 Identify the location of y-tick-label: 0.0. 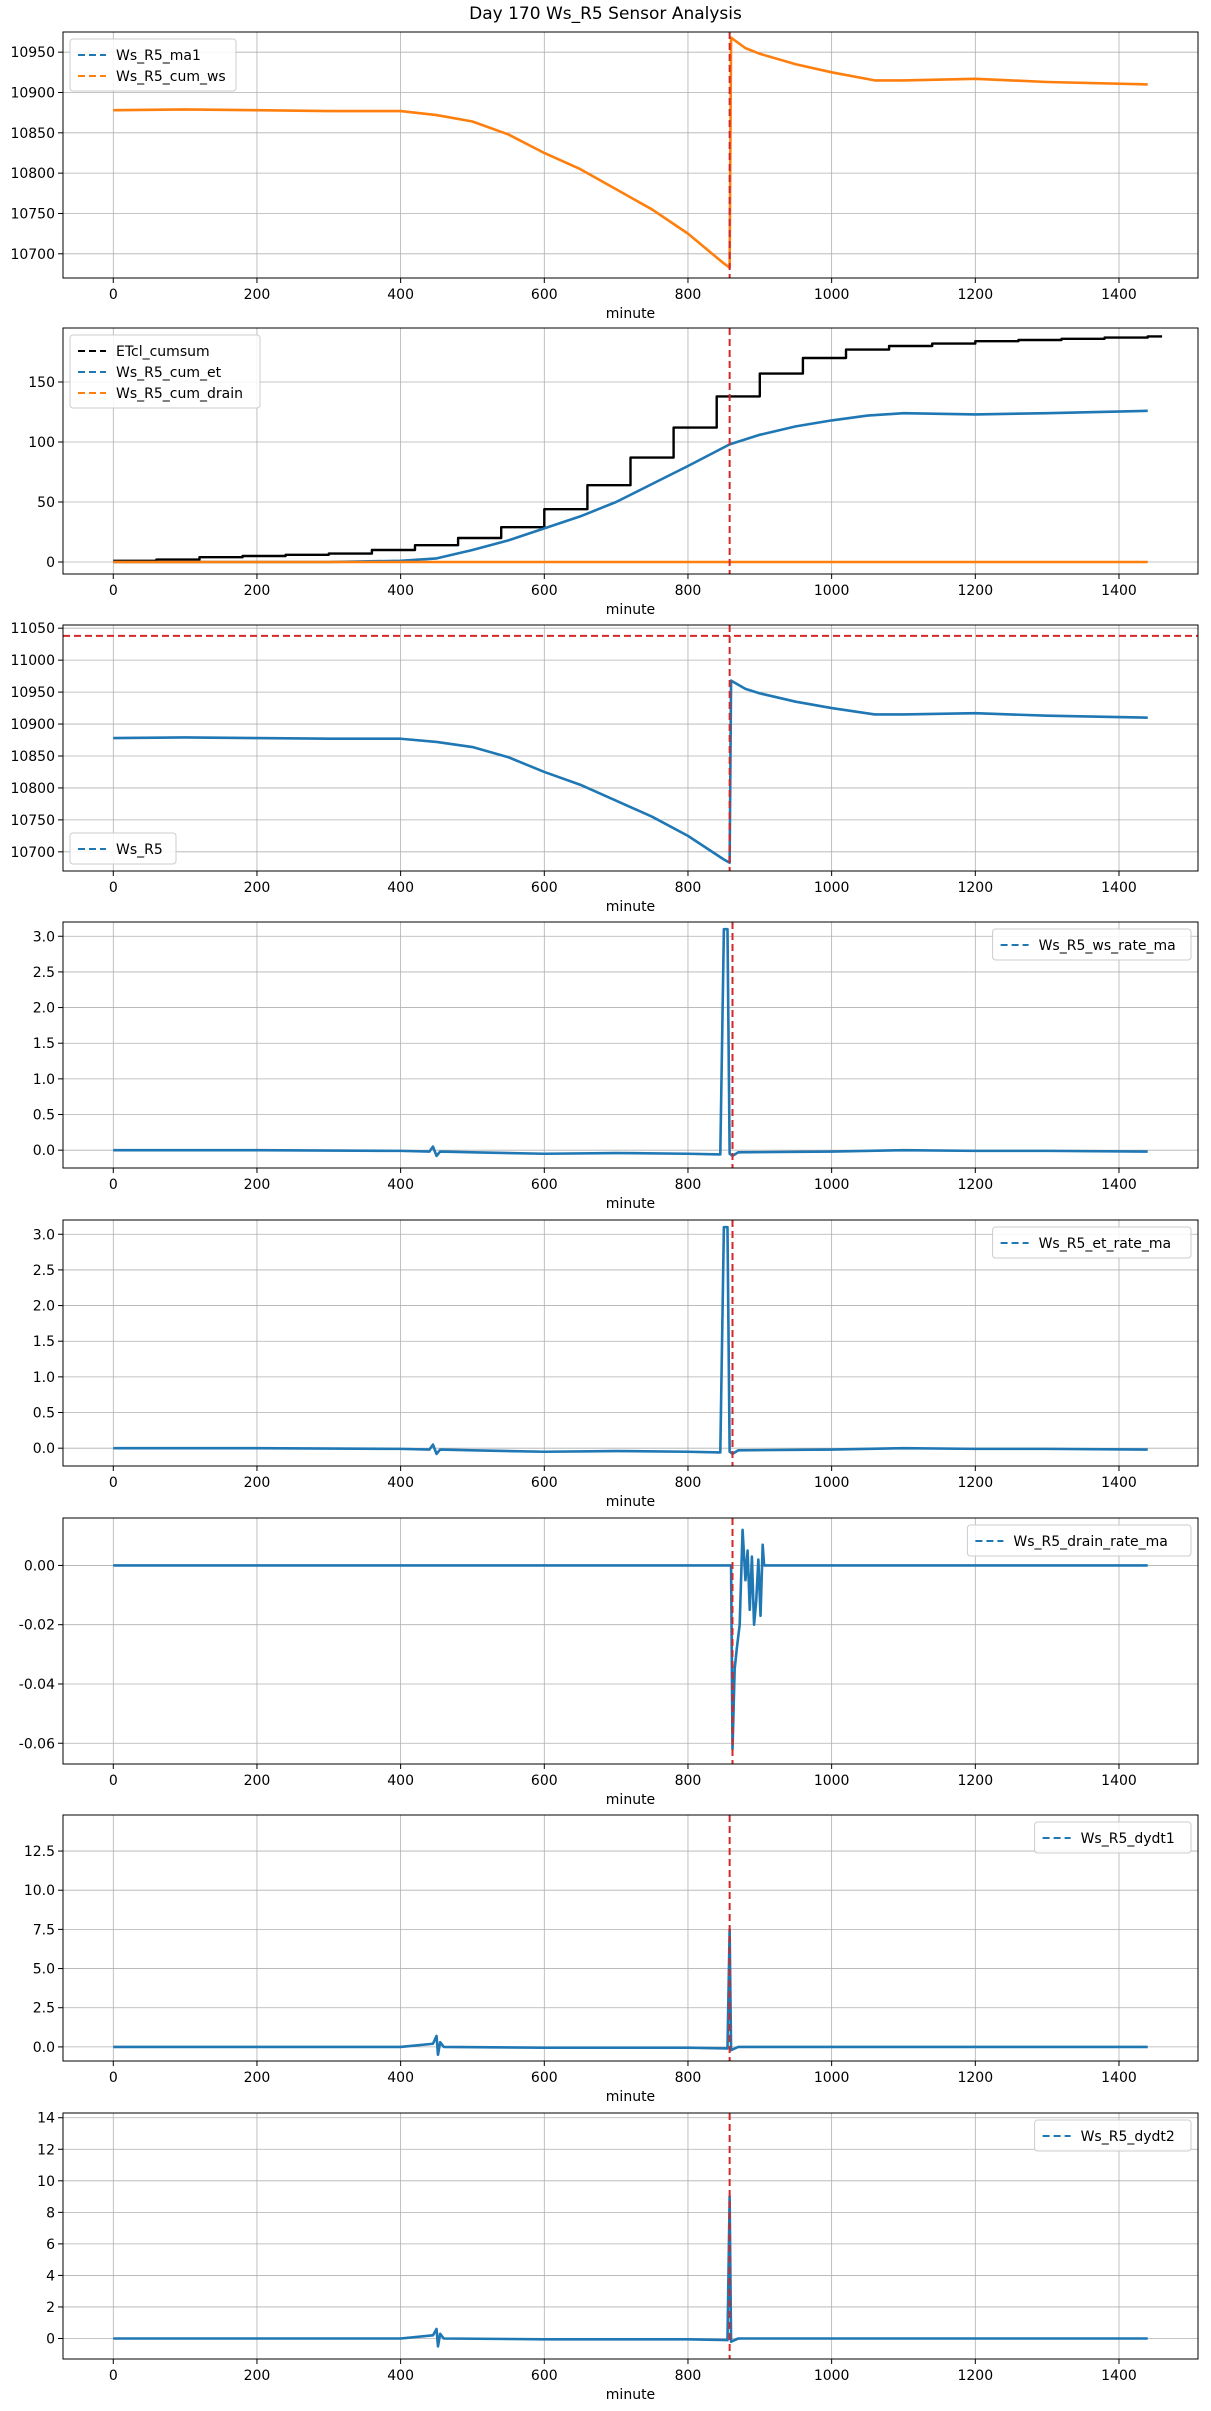
(44, 1151).